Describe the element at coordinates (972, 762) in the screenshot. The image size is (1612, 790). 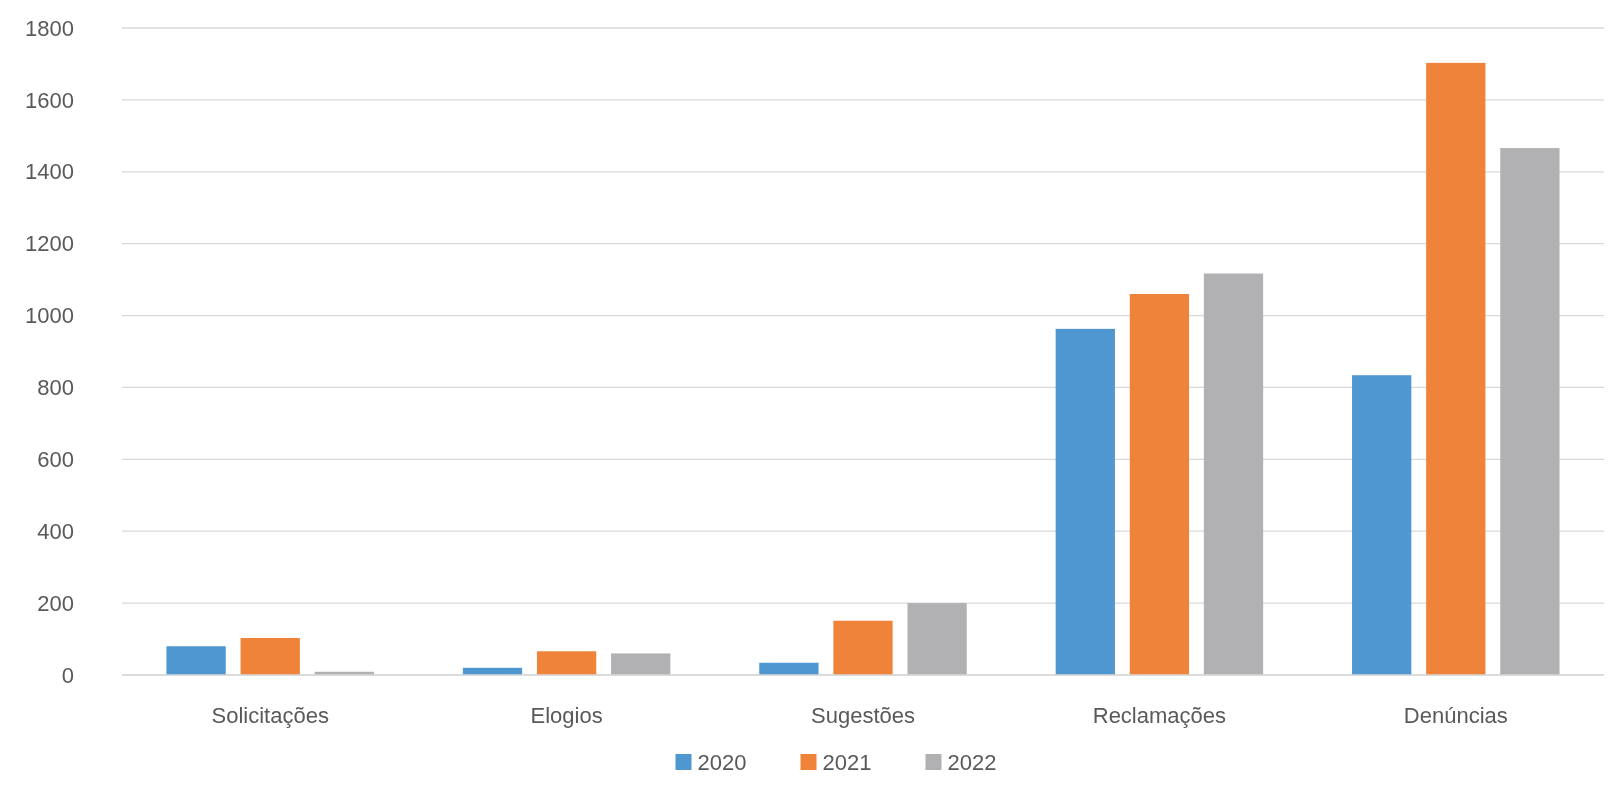
I see `legend-label: 2022` at that location.